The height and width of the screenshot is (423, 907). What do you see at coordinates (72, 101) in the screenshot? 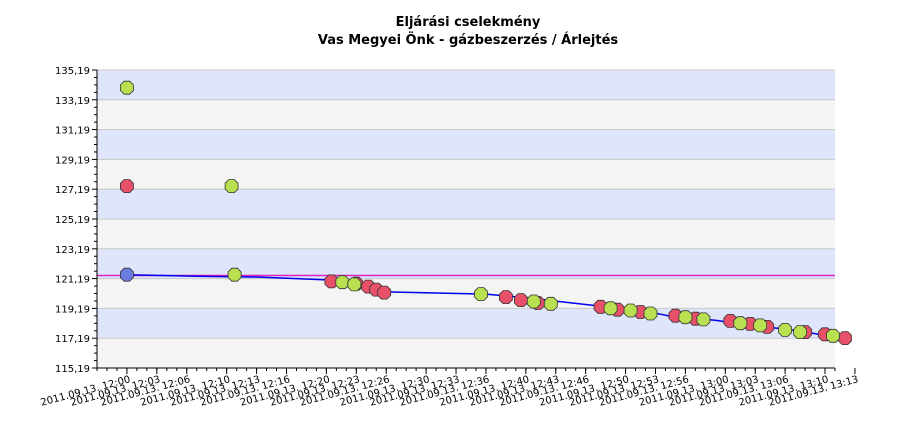
I see `y-tick-label: 133,19` at bounding box center [72, 101].